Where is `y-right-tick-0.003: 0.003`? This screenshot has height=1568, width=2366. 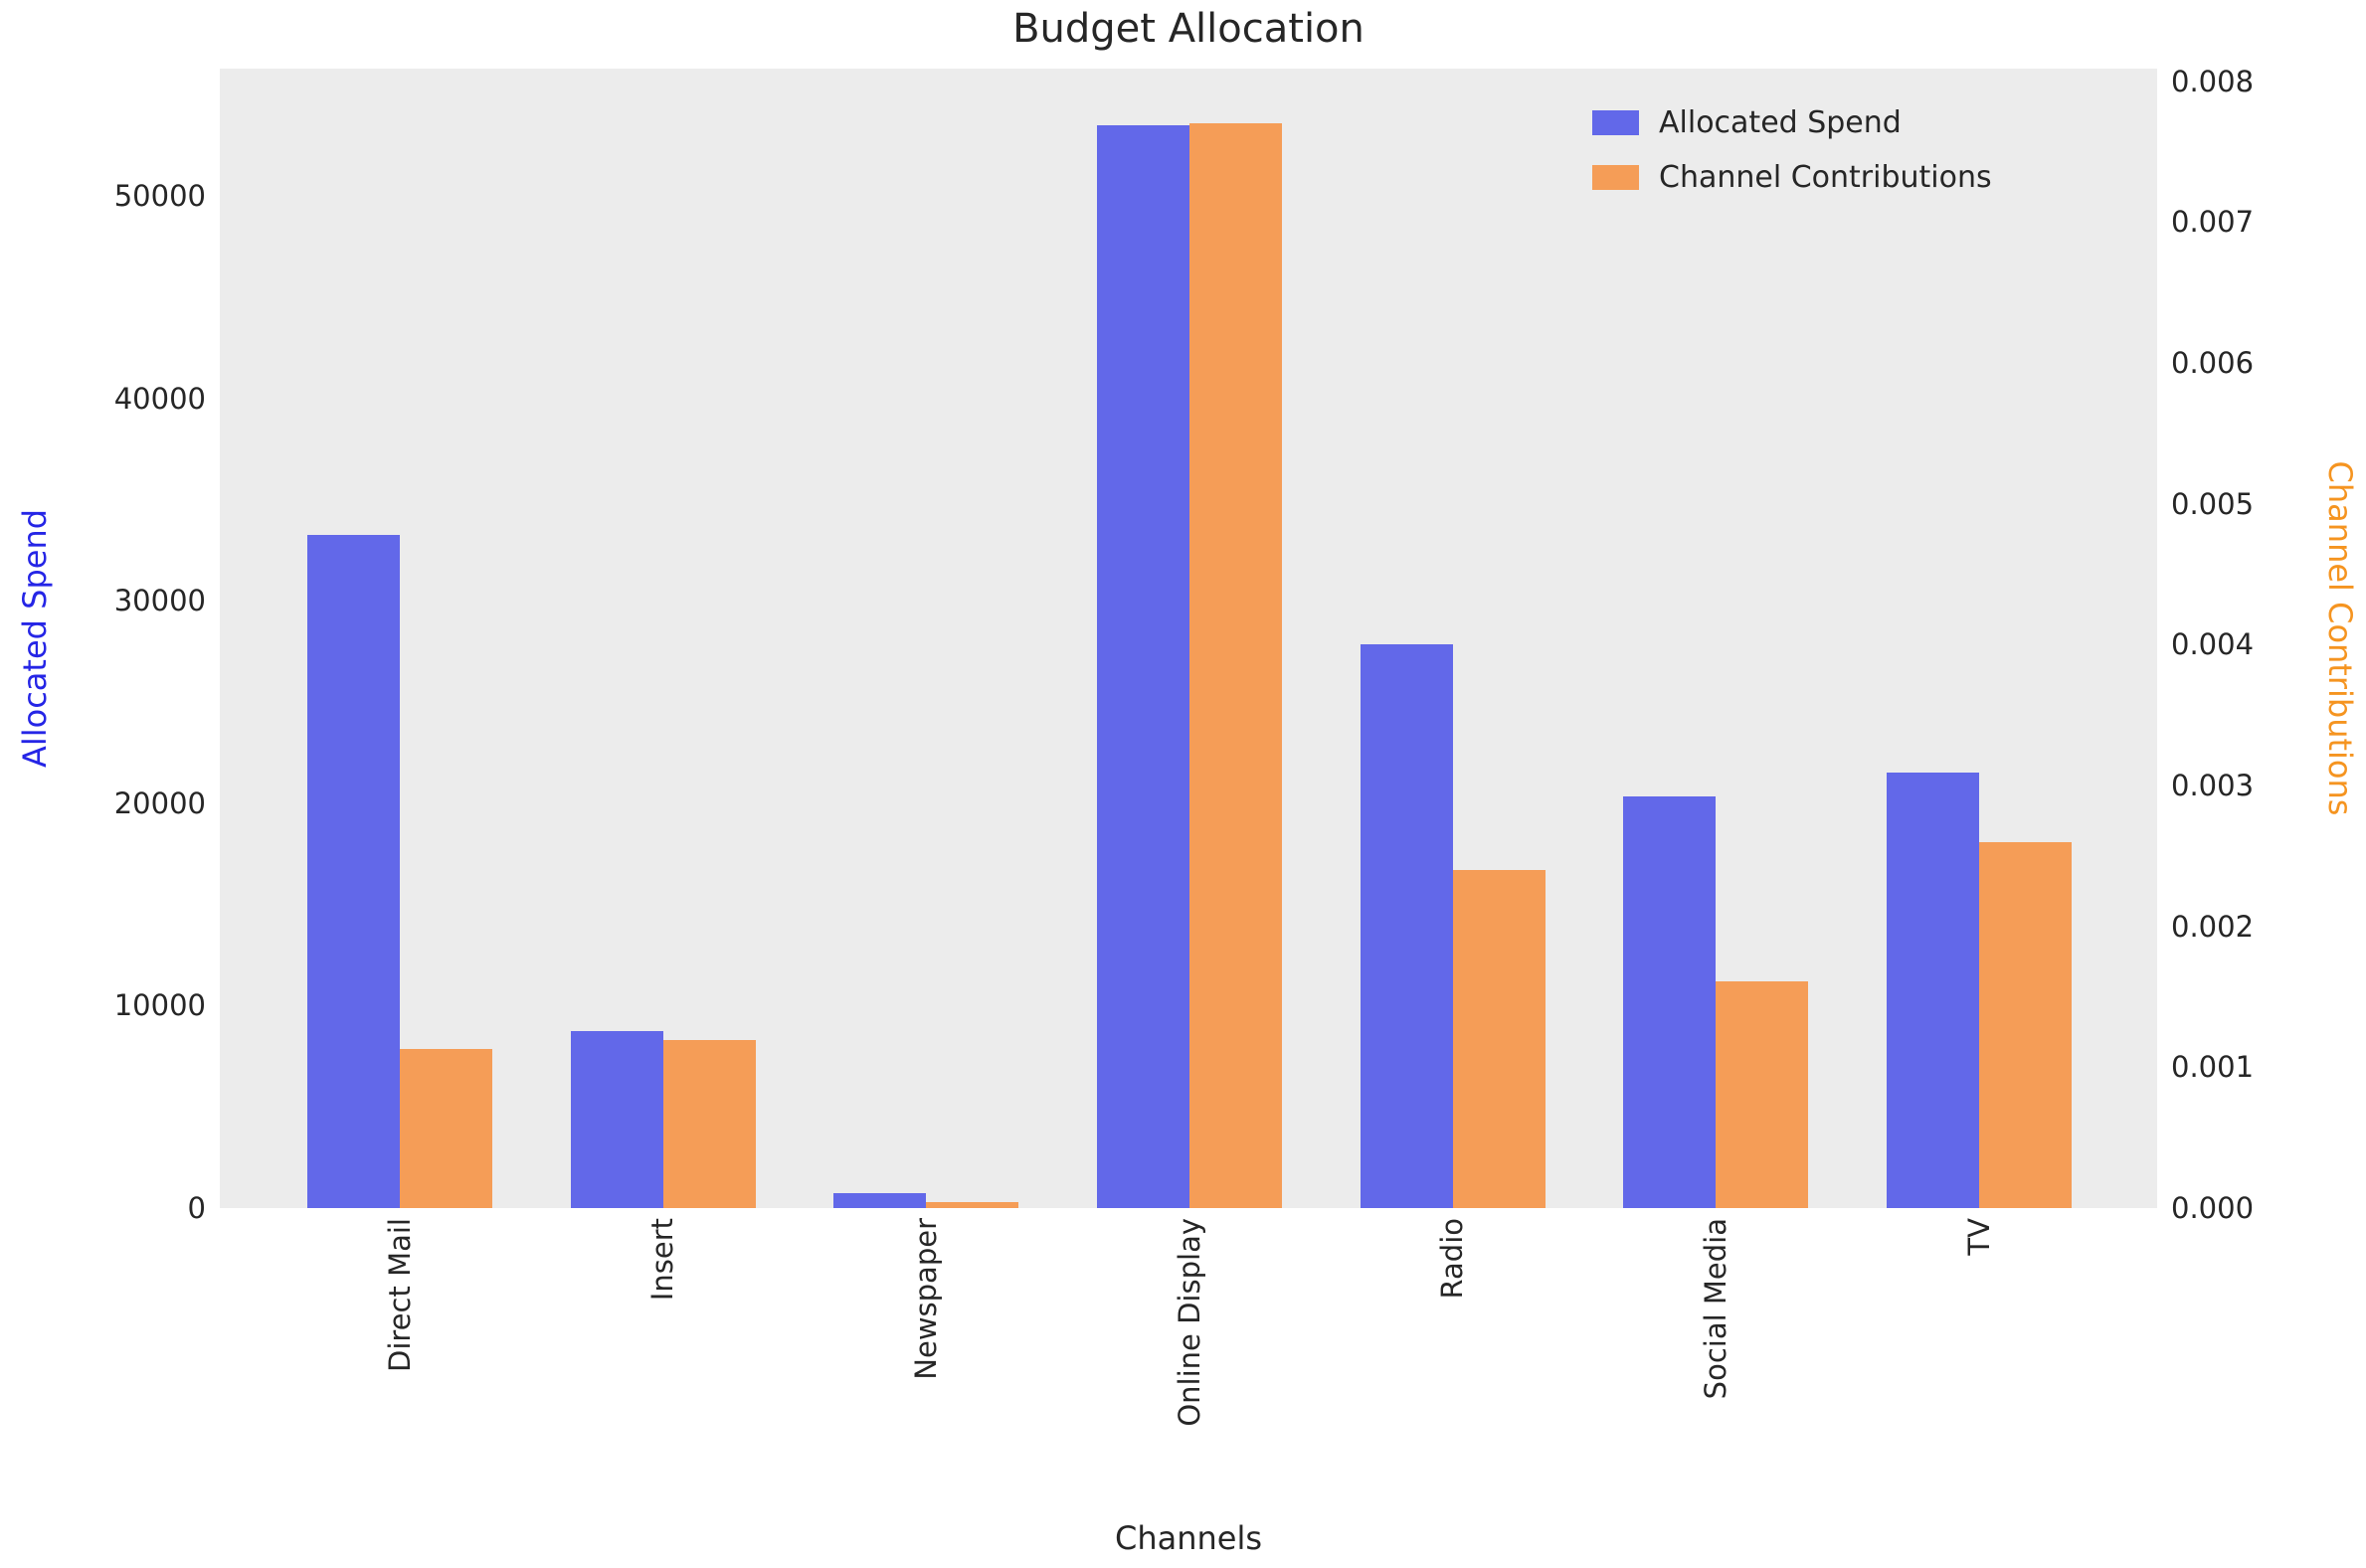
y-right-tick-0.003: 0.003 is located at coordinates (2213, 785).